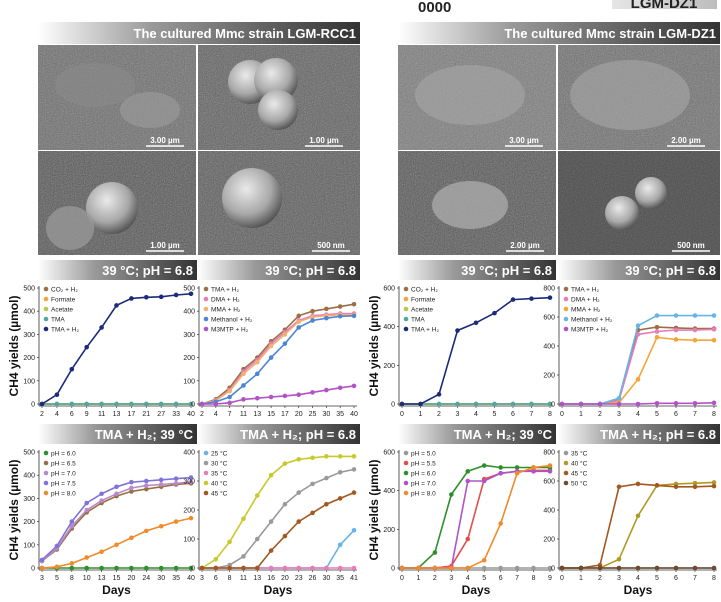  Describe the element at coordinates (686, 140) in the screenshot. I see `scale-label-dz1-2: 2.00 µm` at that location.